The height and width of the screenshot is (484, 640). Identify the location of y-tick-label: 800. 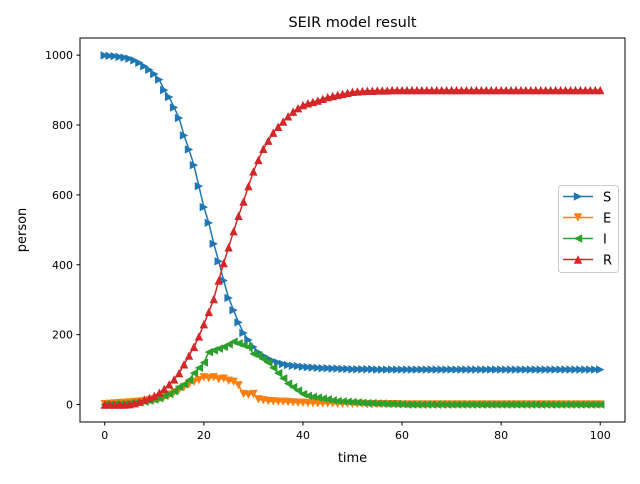
(62, 125).